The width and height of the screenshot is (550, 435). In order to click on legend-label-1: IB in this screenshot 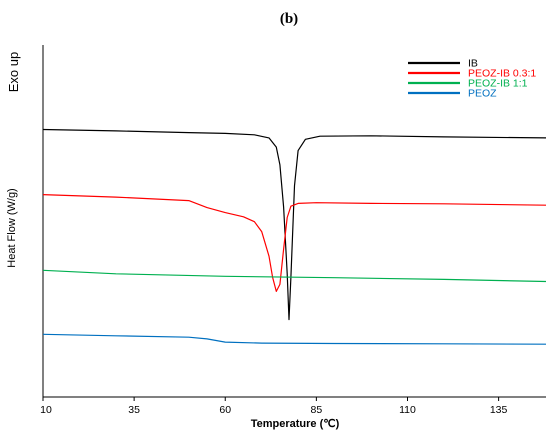, I will do `click(473, 64)`.